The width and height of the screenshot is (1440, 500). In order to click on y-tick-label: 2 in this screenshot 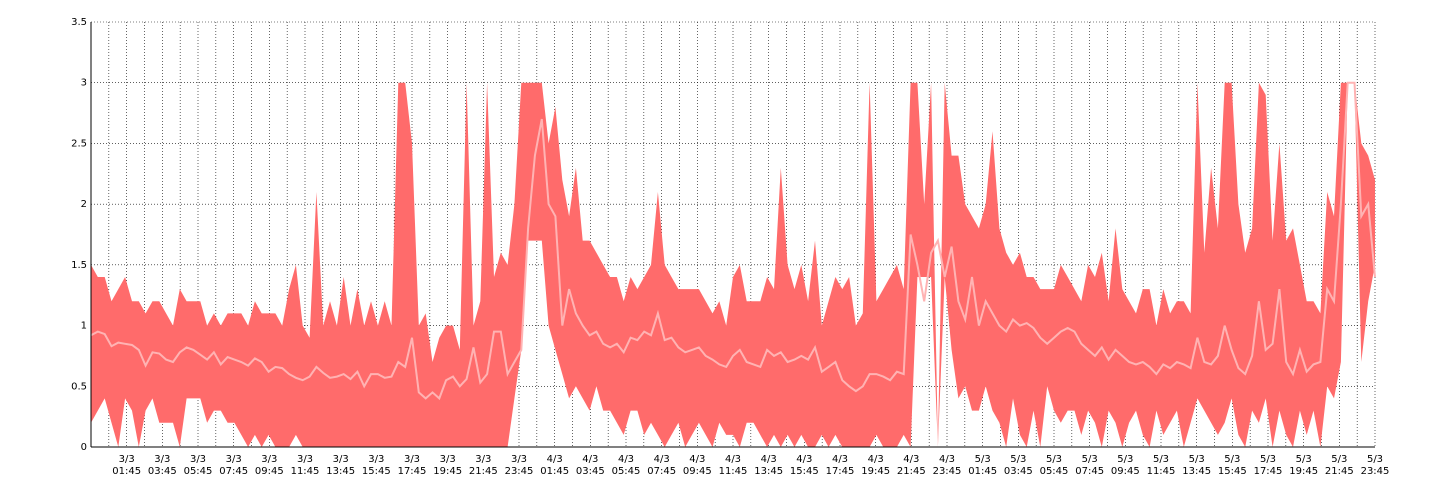, I will do `click(84, 204)`.